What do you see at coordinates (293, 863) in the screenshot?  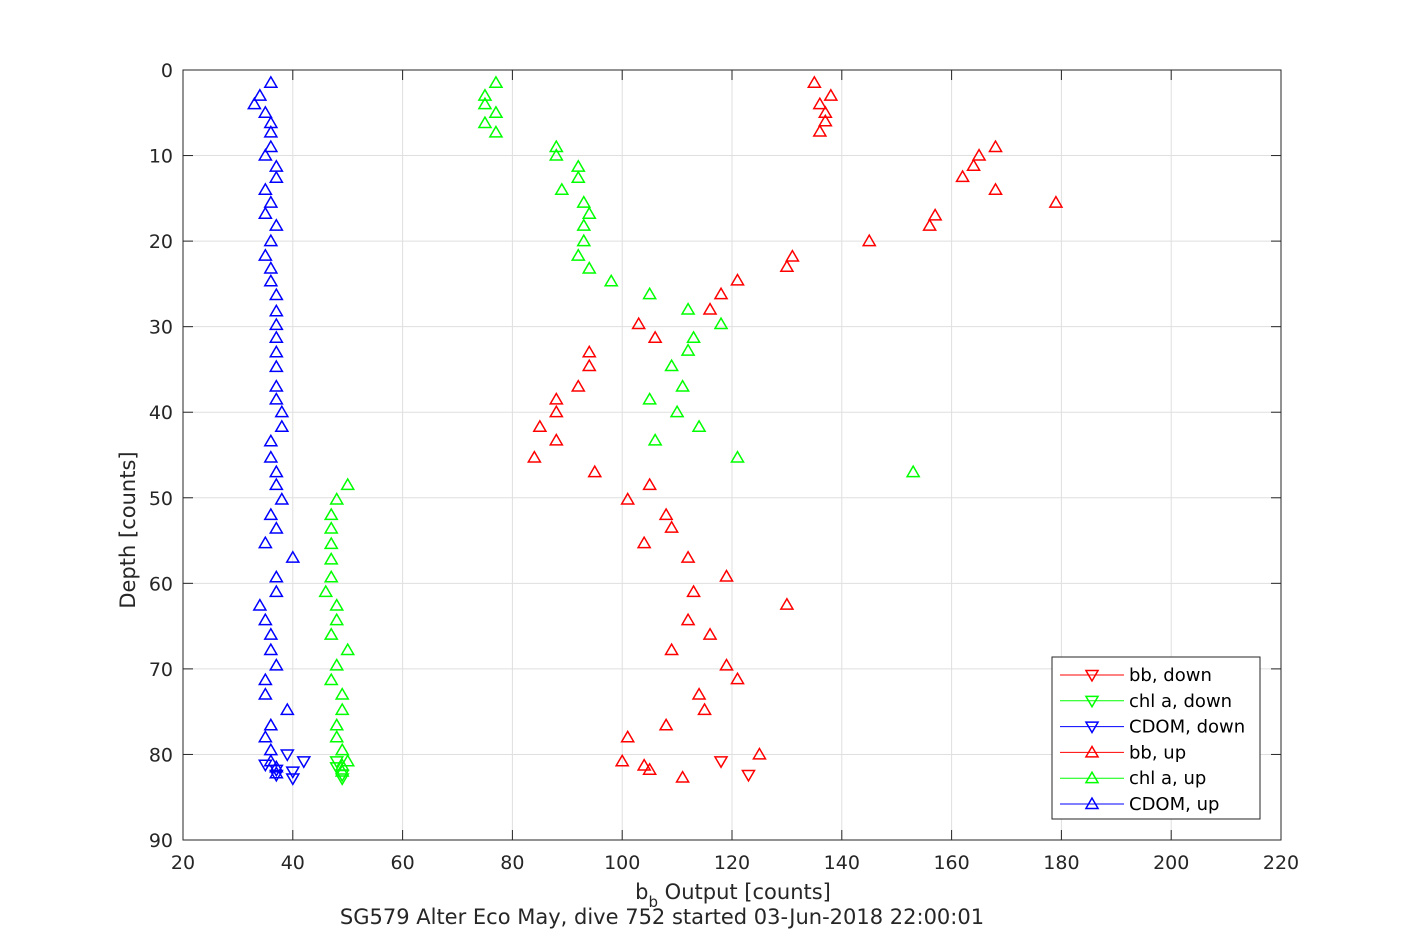 I see `x-tick-label: 40` at bounding box center [293, 863].